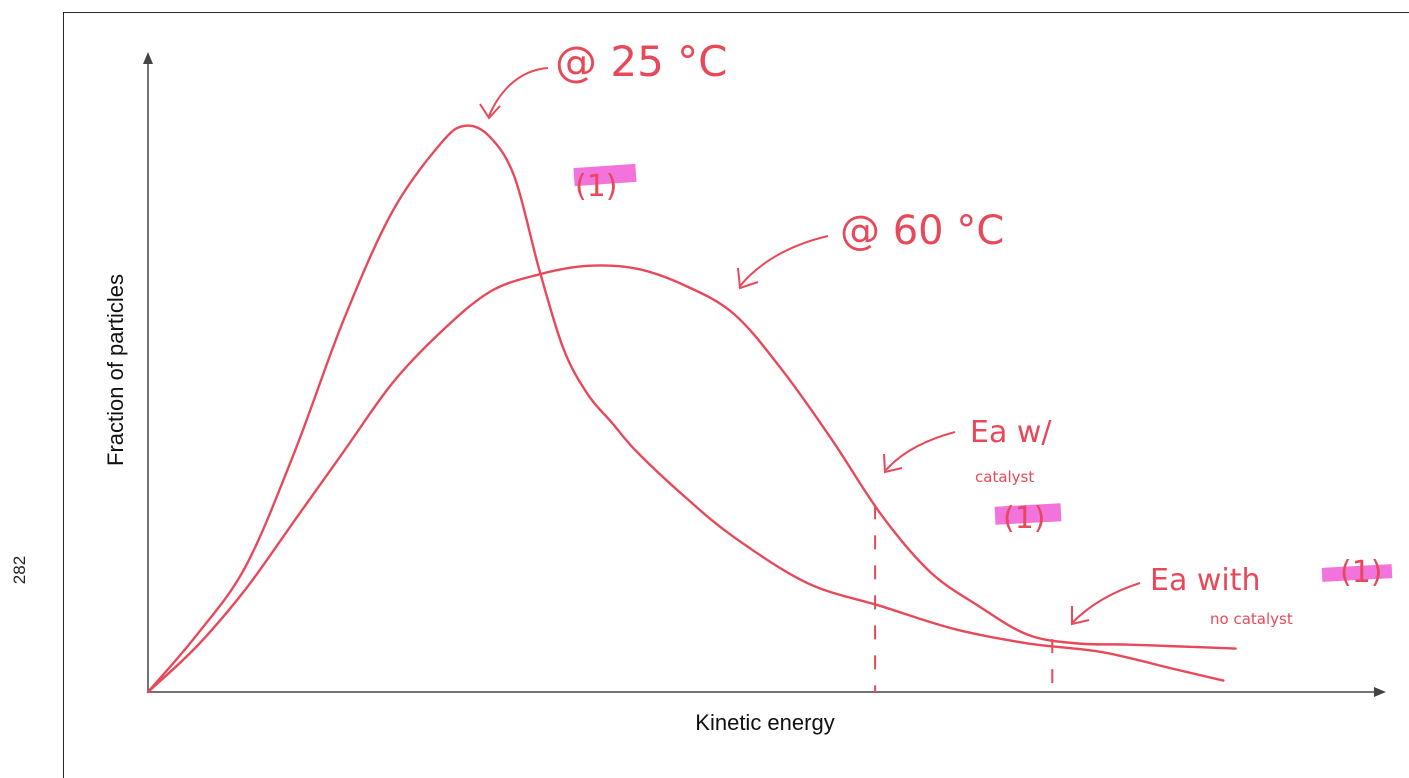  I want to click on mark-point-2: (1), so click(1024, 518).